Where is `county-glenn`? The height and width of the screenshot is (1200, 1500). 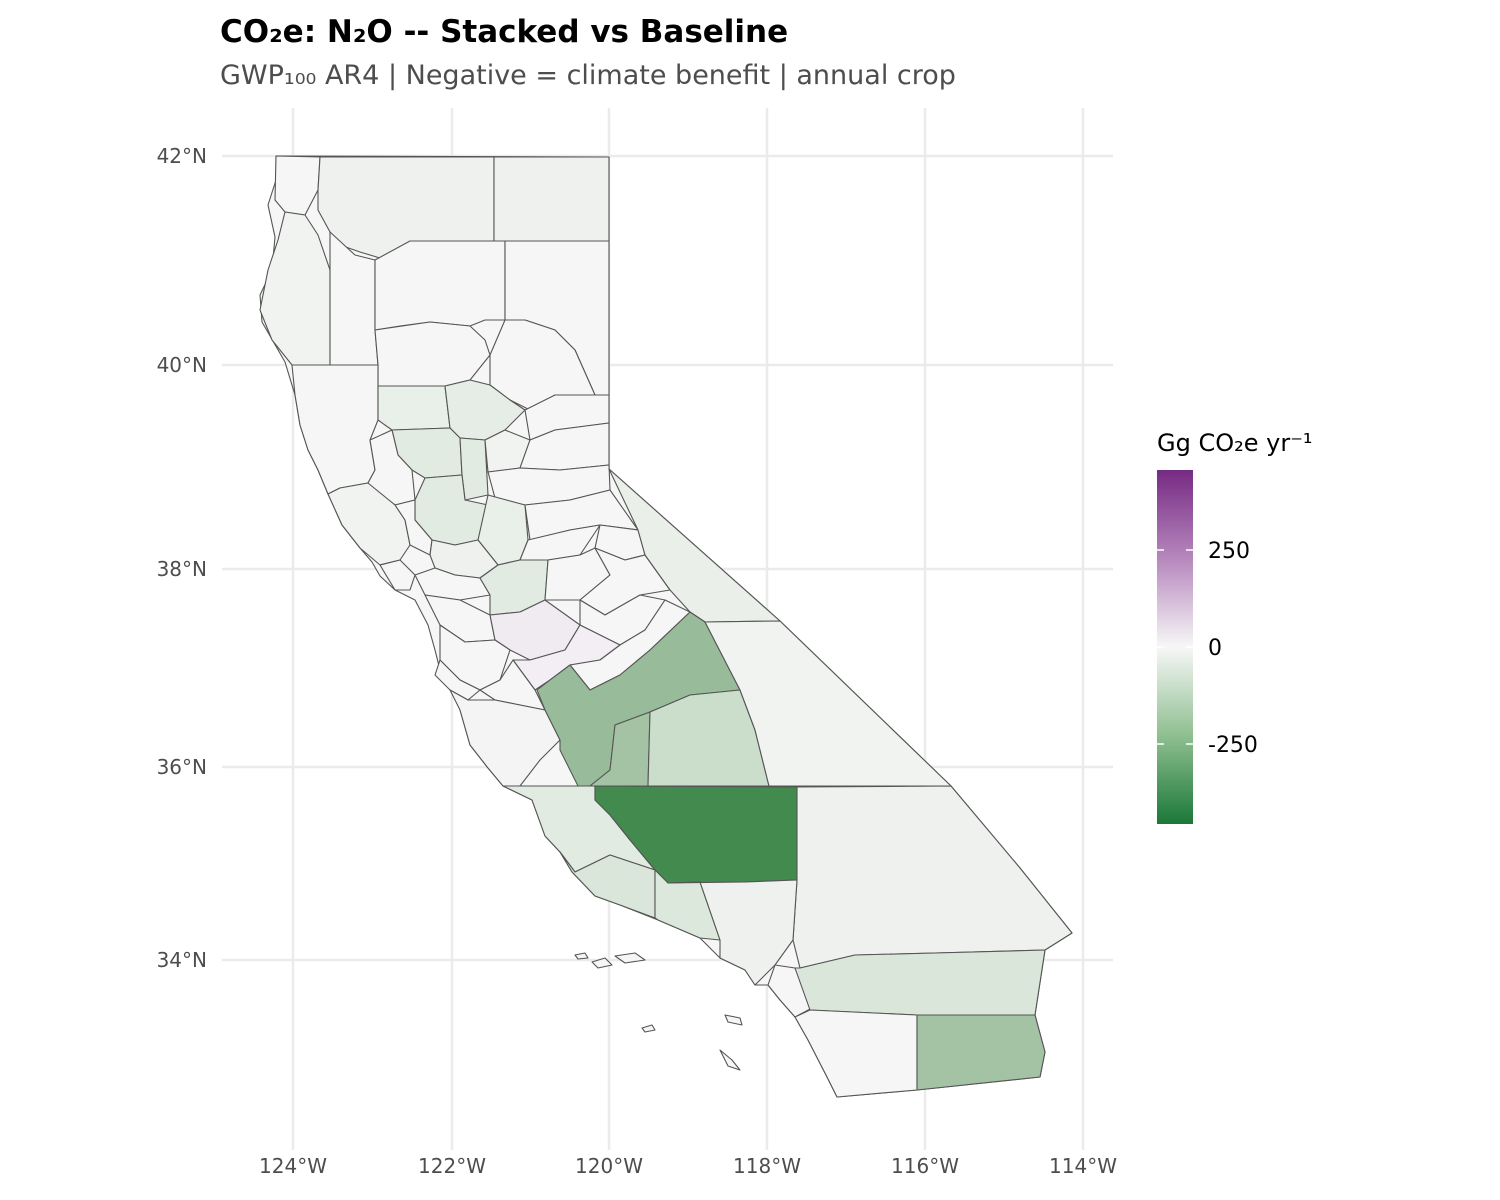 county-glenn is located at coordinates (414, 408).